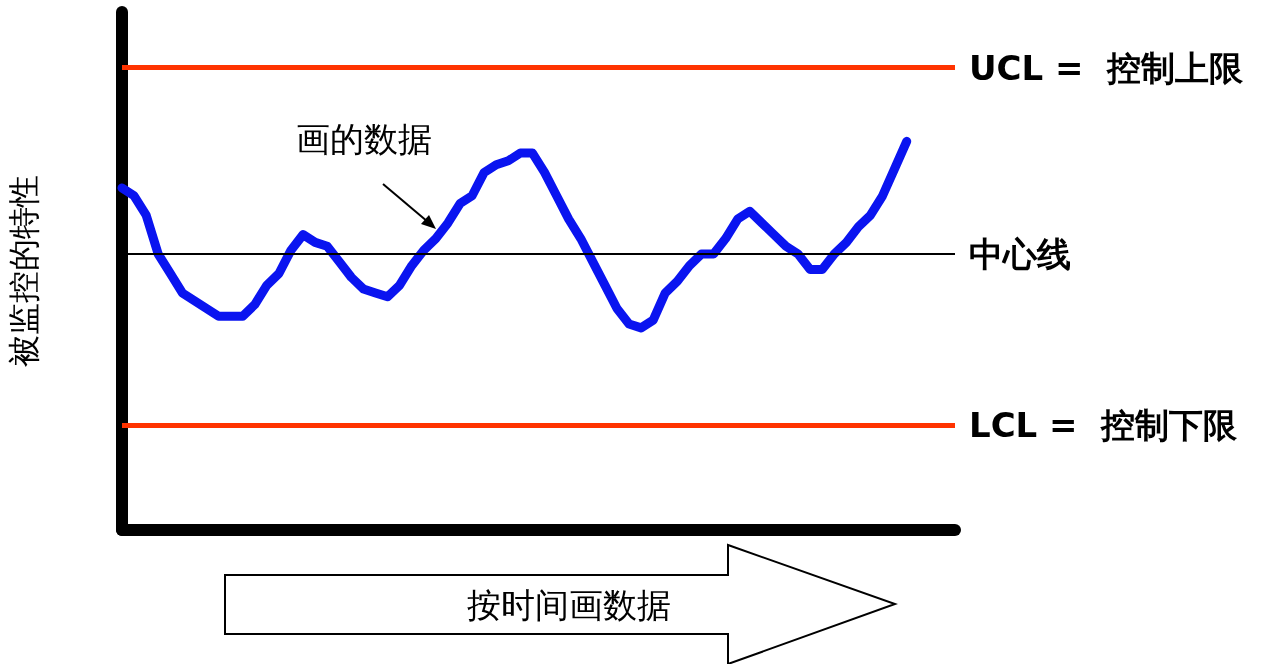 The width and height of the screenshot is (1287, 664). Describe the element at coordinates (364, 139) in the screenshot. I see `annotation: 画的数据` at that location.